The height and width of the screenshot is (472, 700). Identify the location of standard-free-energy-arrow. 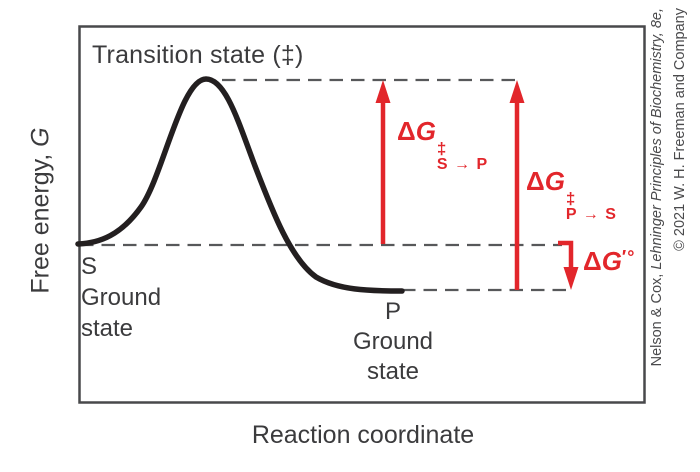
(568, 265).